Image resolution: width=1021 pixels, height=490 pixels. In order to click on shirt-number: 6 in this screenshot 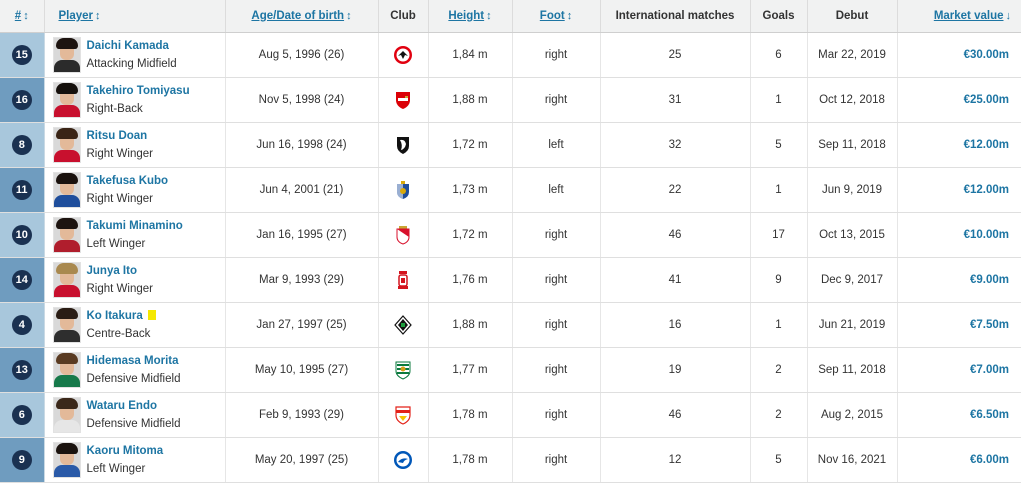, I will do `click(21, 414)`.